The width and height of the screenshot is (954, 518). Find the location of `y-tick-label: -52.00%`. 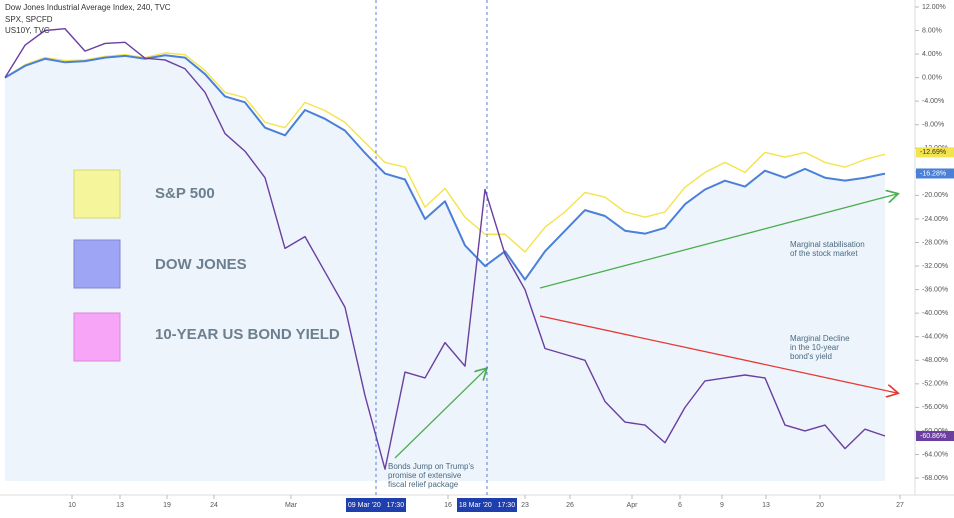

y-tick-label: -52.00% is located at coordinates (935, 384).